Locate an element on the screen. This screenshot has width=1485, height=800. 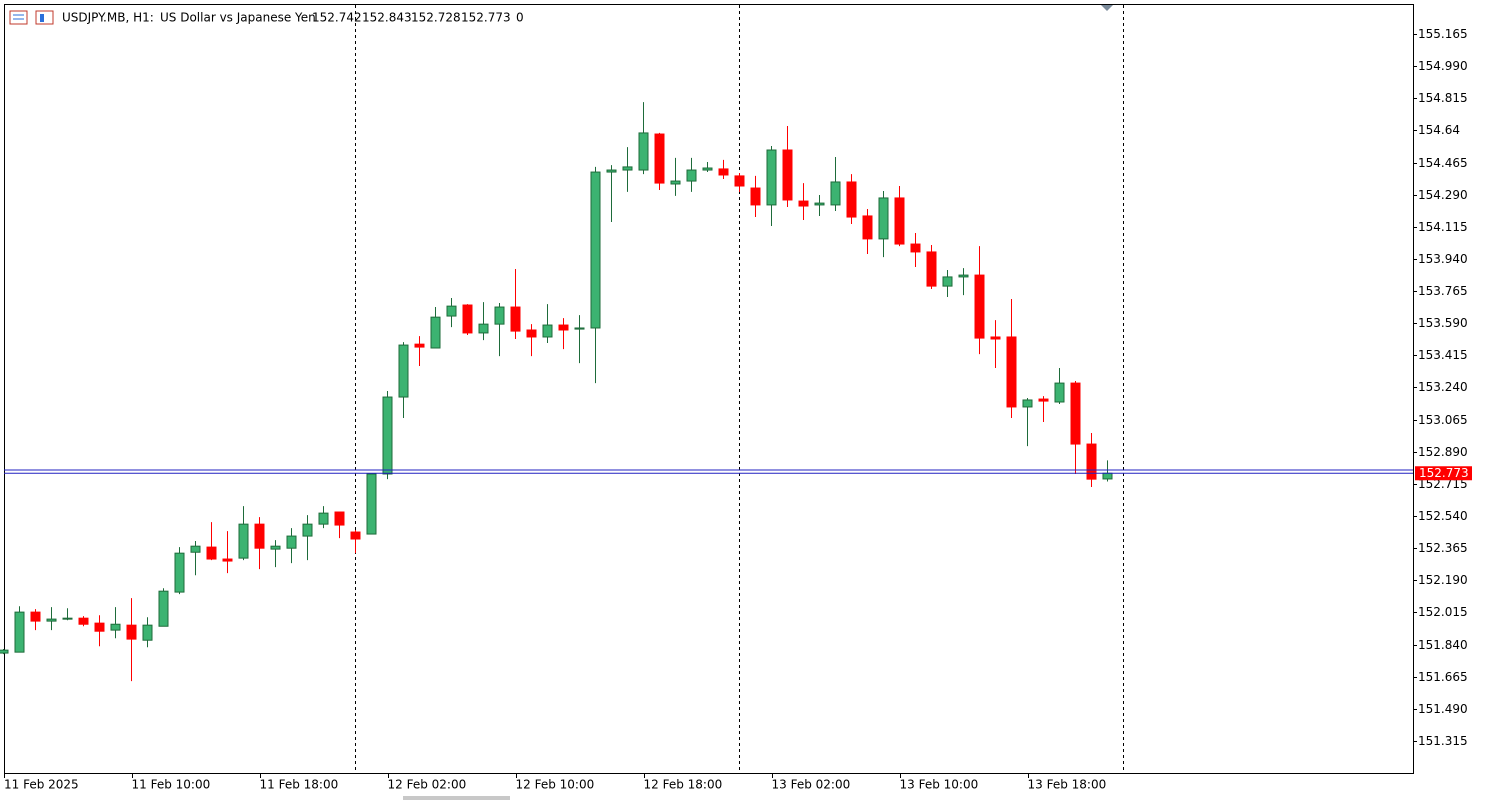
y-tick-label: 152.365 is located at coordinates (1443, 548).